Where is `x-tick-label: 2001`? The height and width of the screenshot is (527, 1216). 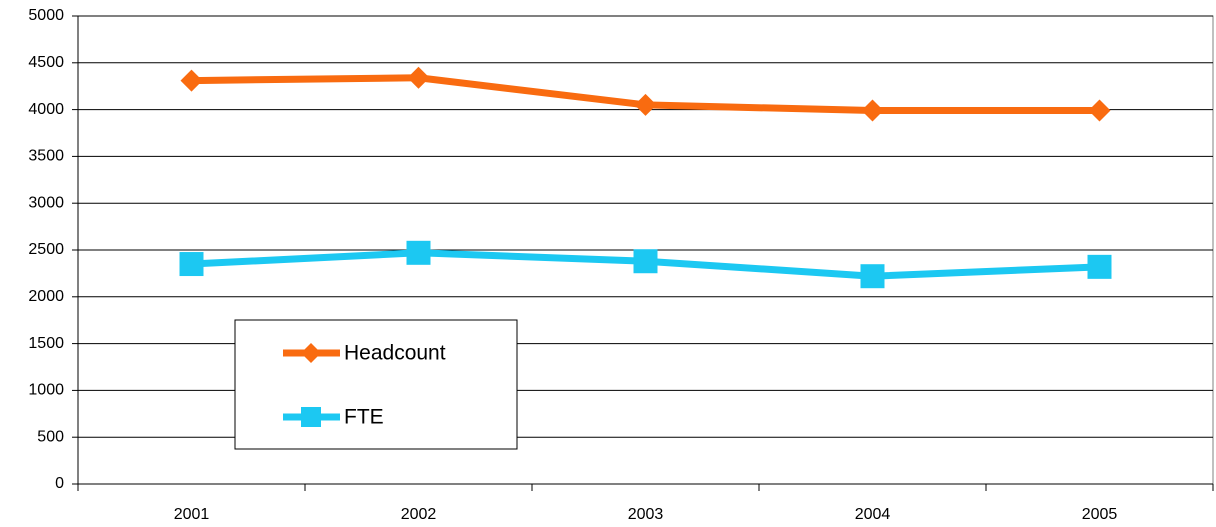 x-tick-label: 2001 is located at coordinates (192, 514).